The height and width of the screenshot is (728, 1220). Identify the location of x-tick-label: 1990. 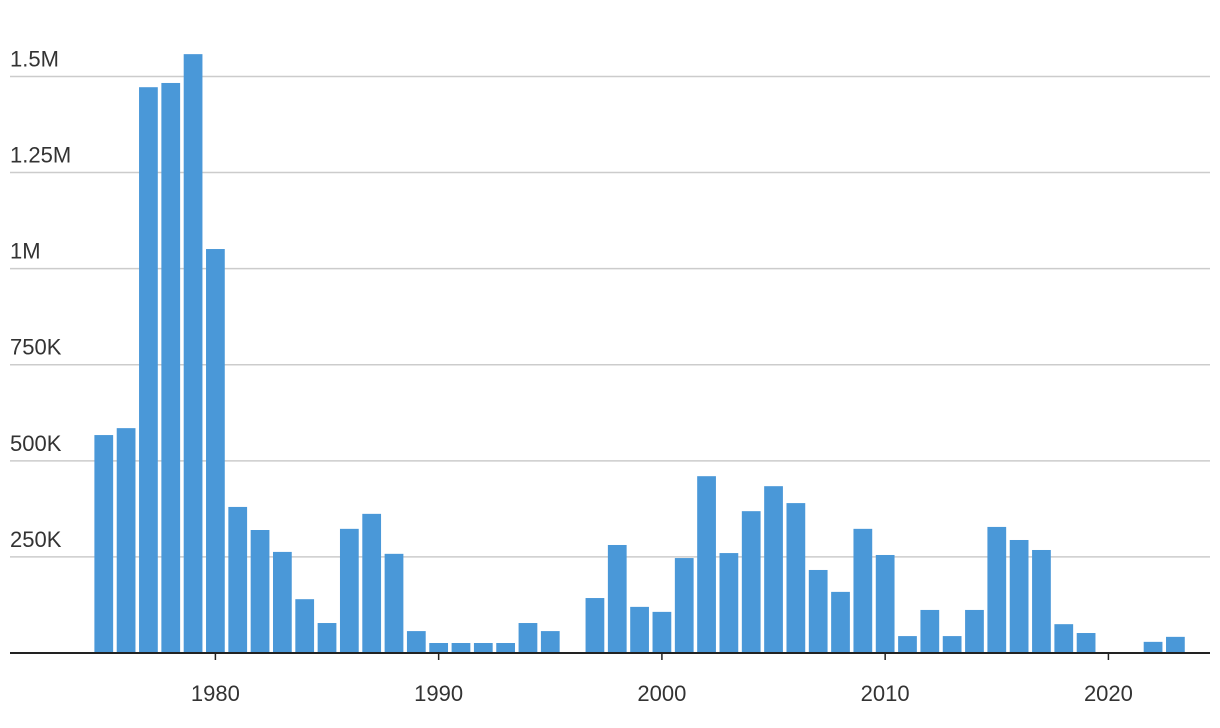
(438, 693).